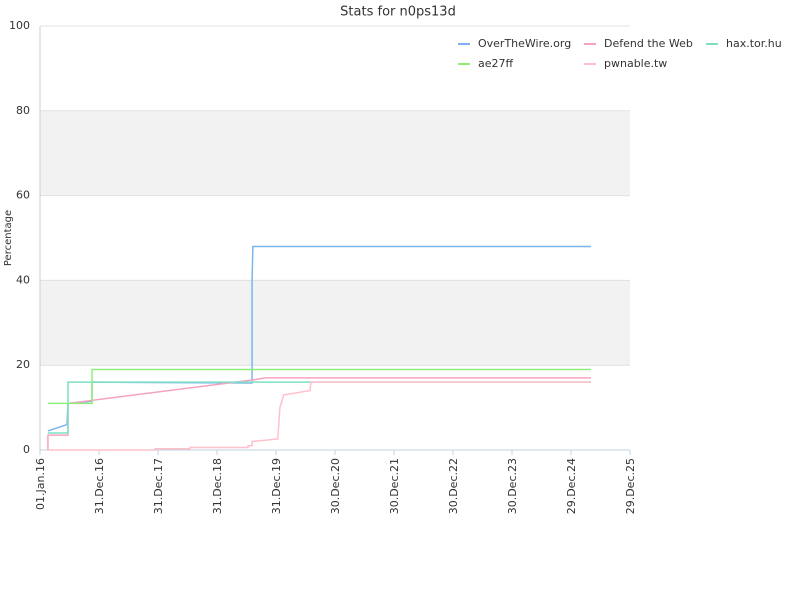 Image resolution: width=800 pixels, height=600 pixels. Describe the element at coordinates (26, 449) in the screenshot. I see `y-tick-label: 0` at that location.